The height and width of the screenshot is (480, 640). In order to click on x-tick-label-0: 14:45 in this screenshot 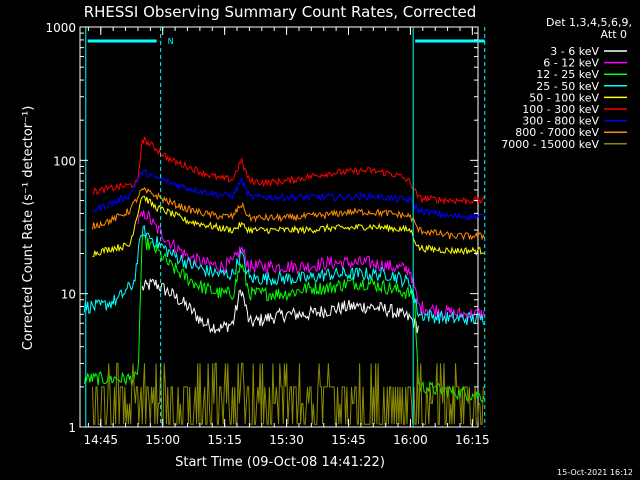, I will do `click(100, 440)`.